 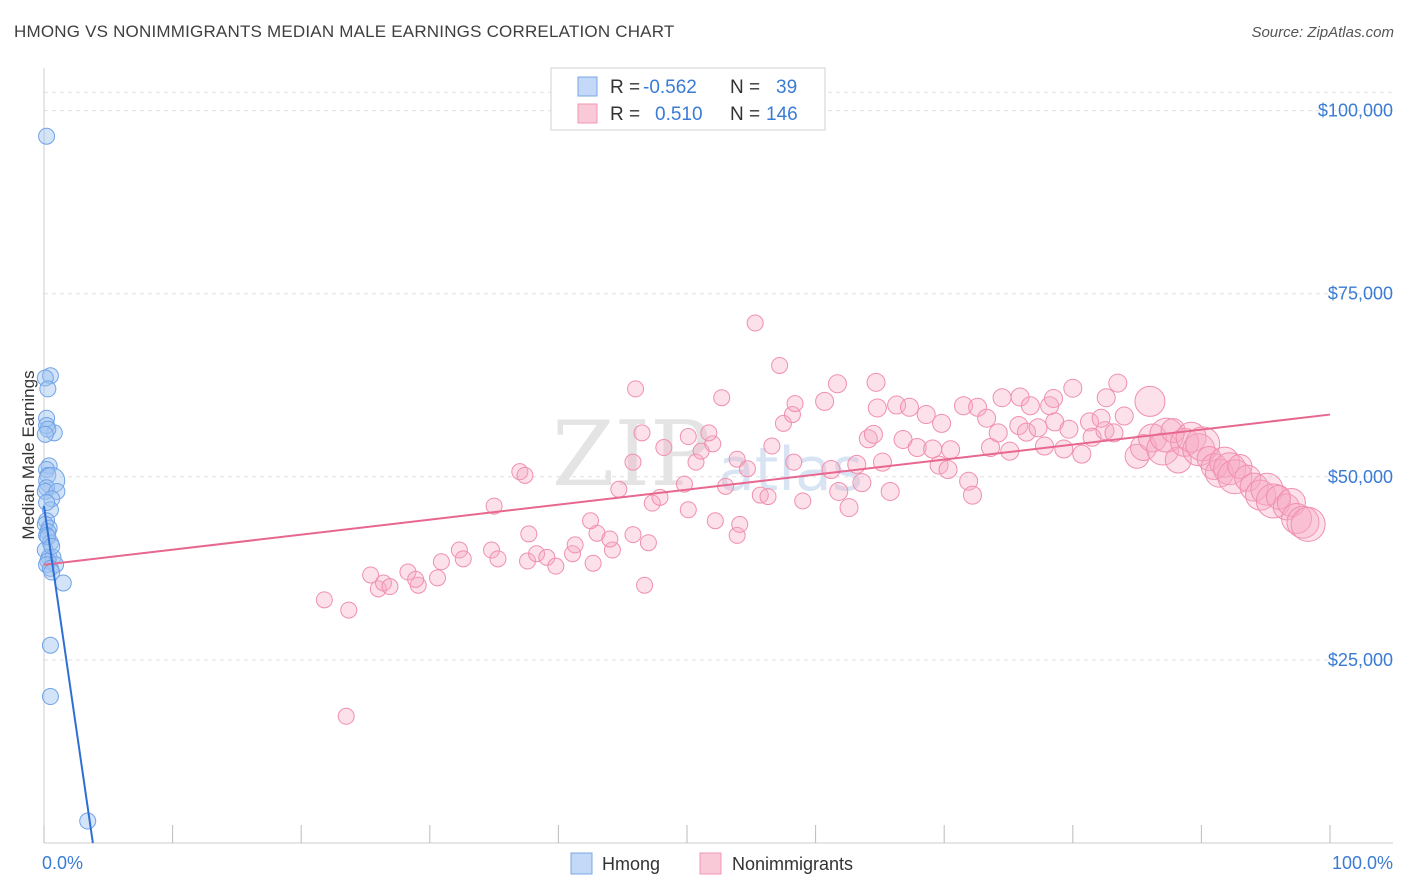 What do you see at coordinates (1360, 660) in the screenshot?
I see `y-tick-label: $25,000` at bounding box center [1360, 660].